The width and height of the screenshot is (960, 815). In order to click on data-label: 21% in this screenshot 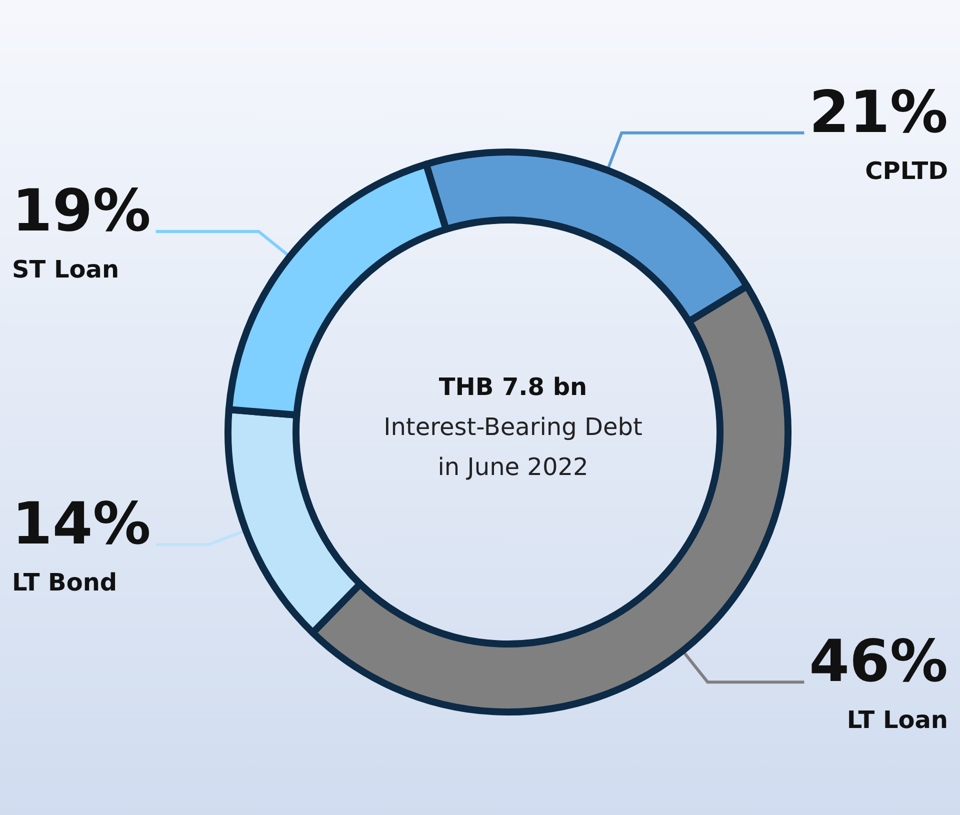, I will do `click(878, 112)`.